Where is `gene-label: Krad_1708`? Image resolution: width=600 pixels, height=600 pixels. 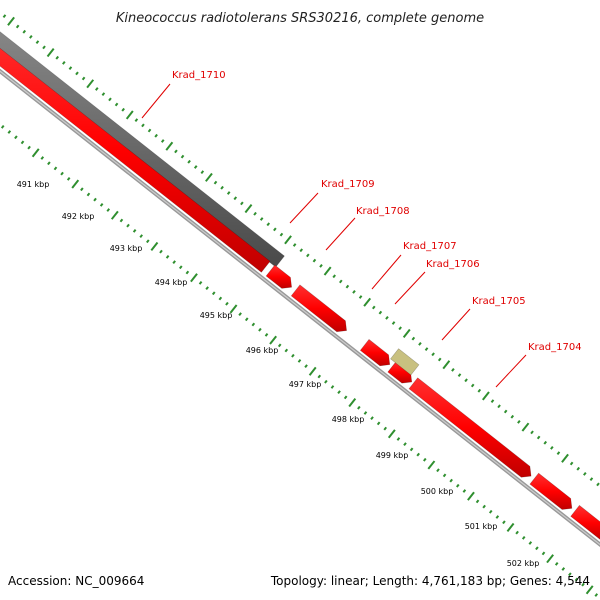 gene-label: Krad_1708 is located at coordinates (383, 211).